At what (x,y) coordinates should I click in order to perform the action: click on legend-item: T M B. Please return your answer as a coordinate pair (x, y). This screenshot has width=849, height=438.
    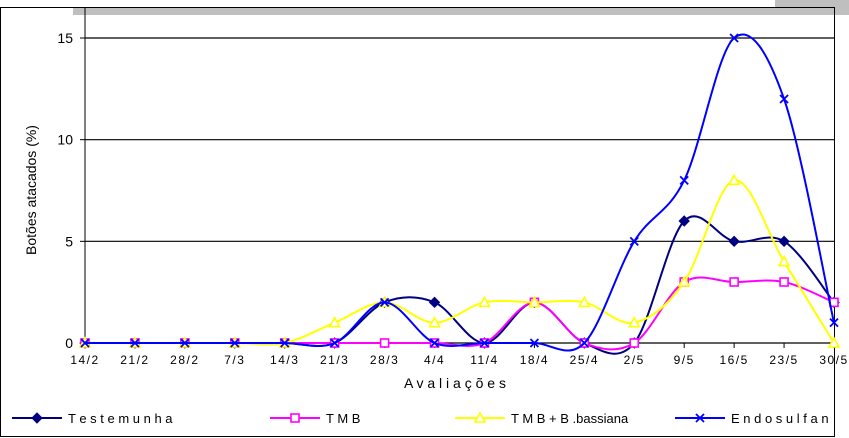
    Looking at the image, I should click on (315, 418).